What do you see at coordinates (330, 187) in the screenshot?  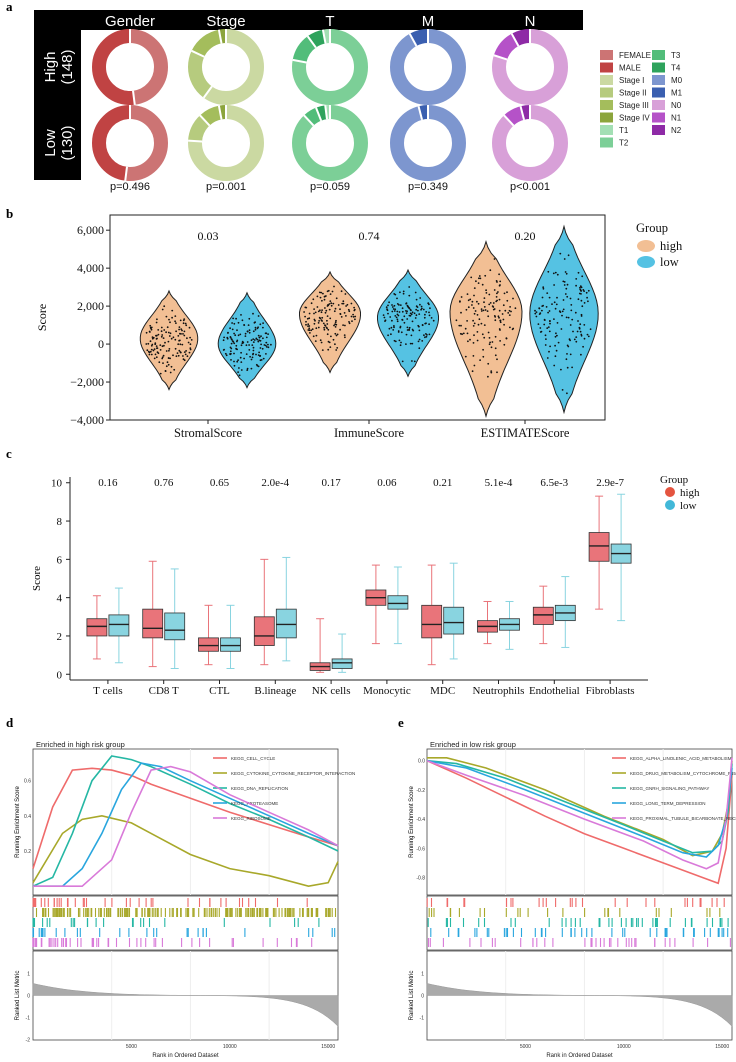 I see `pvalue-t: p=0.059` at bounding box center [330, 187].